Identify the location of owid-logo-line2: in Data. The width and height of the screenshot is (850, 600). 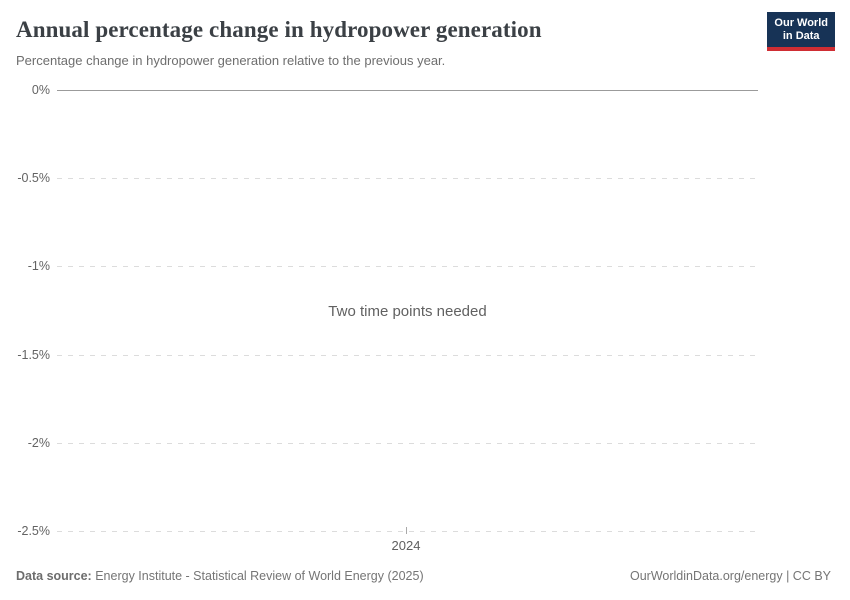
(801, 36).